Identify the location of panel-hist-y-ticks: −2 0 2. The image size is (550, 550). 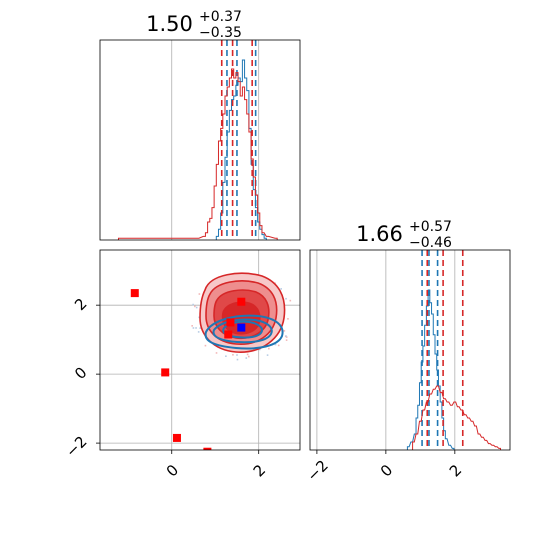
(384, 467).